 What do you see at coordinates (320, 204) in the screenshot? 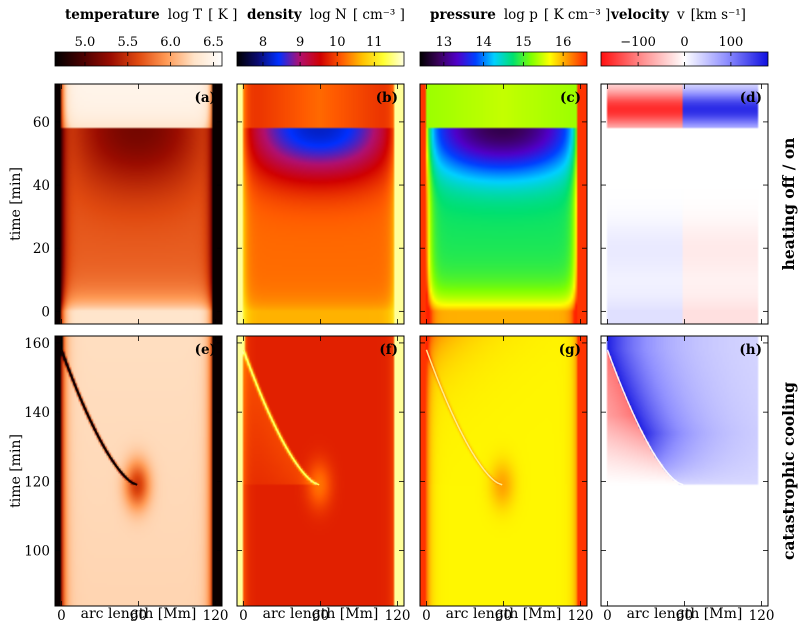
I see `heatmap-density-row1` at bounding box center [320, 204].